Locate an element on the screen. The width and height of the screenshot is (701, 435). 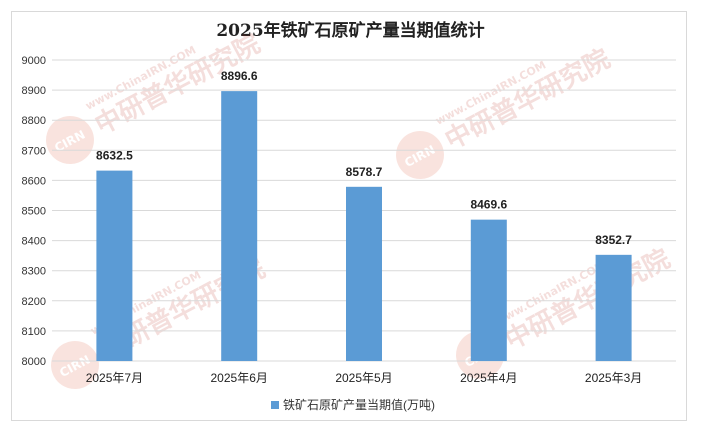
y-tick-label: 9000 is located at coordinates (34, 61).